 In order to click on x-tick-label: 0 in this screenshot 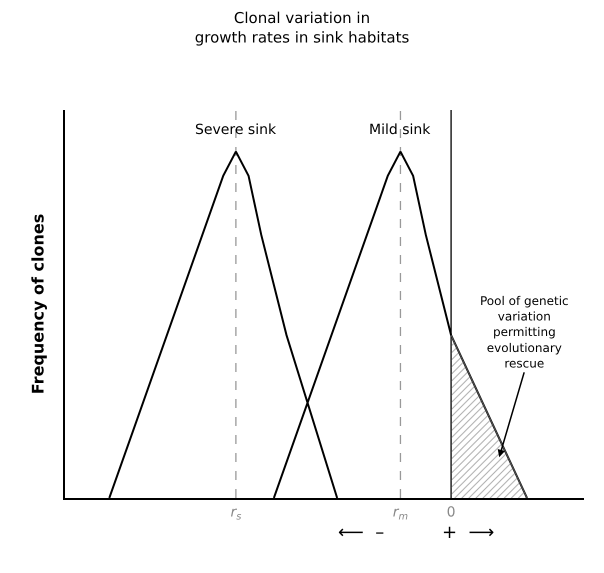, I will do `click(451, 512)`.